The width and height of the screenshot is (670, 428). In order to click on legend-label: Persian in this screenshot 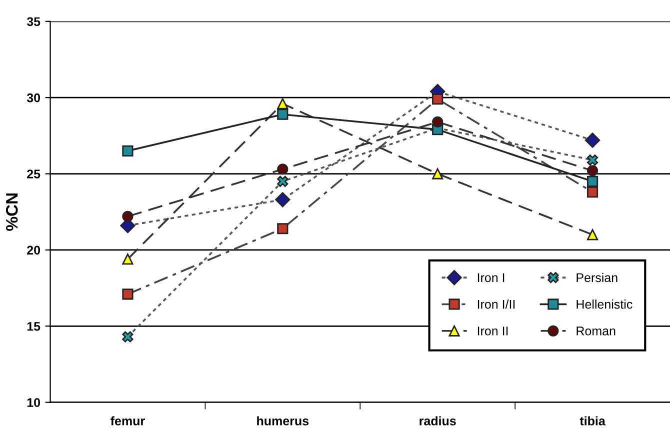, I will do `click(597, 277)`.